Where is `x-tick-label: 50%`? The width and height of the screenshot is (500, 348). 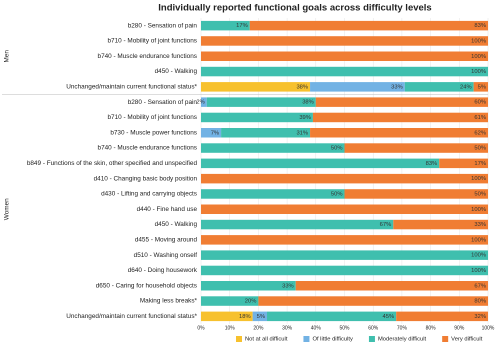
x-tick-label: 50% is located at coordinates (344, 328).